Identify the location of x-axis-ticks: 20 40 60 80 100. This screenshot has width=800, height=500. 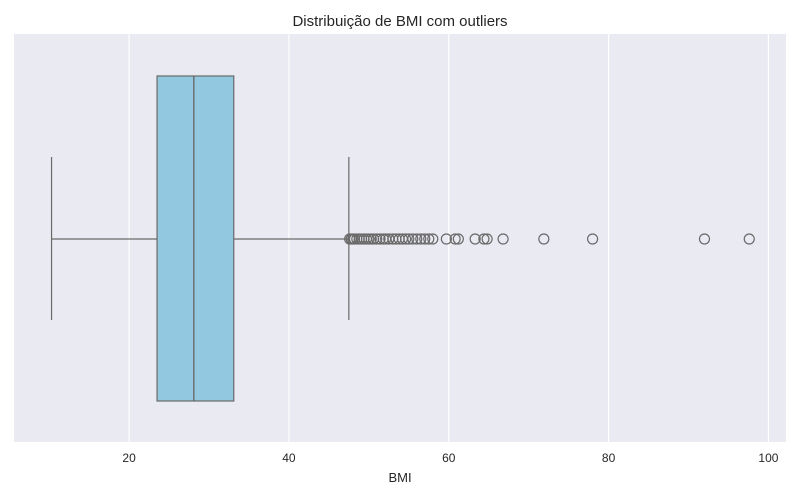
(450, 458).